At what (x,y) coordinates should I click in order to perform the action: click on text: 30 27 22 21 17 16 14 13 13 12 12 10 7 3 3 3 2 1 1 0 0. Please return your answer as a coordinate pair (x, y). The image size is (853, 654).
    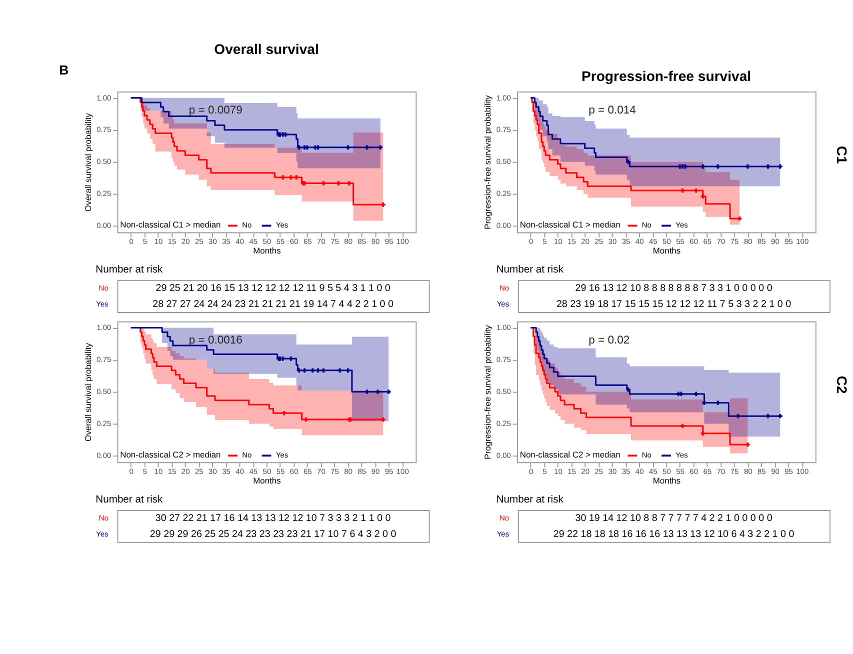
    Looking at the image, I should click on (273, 518).